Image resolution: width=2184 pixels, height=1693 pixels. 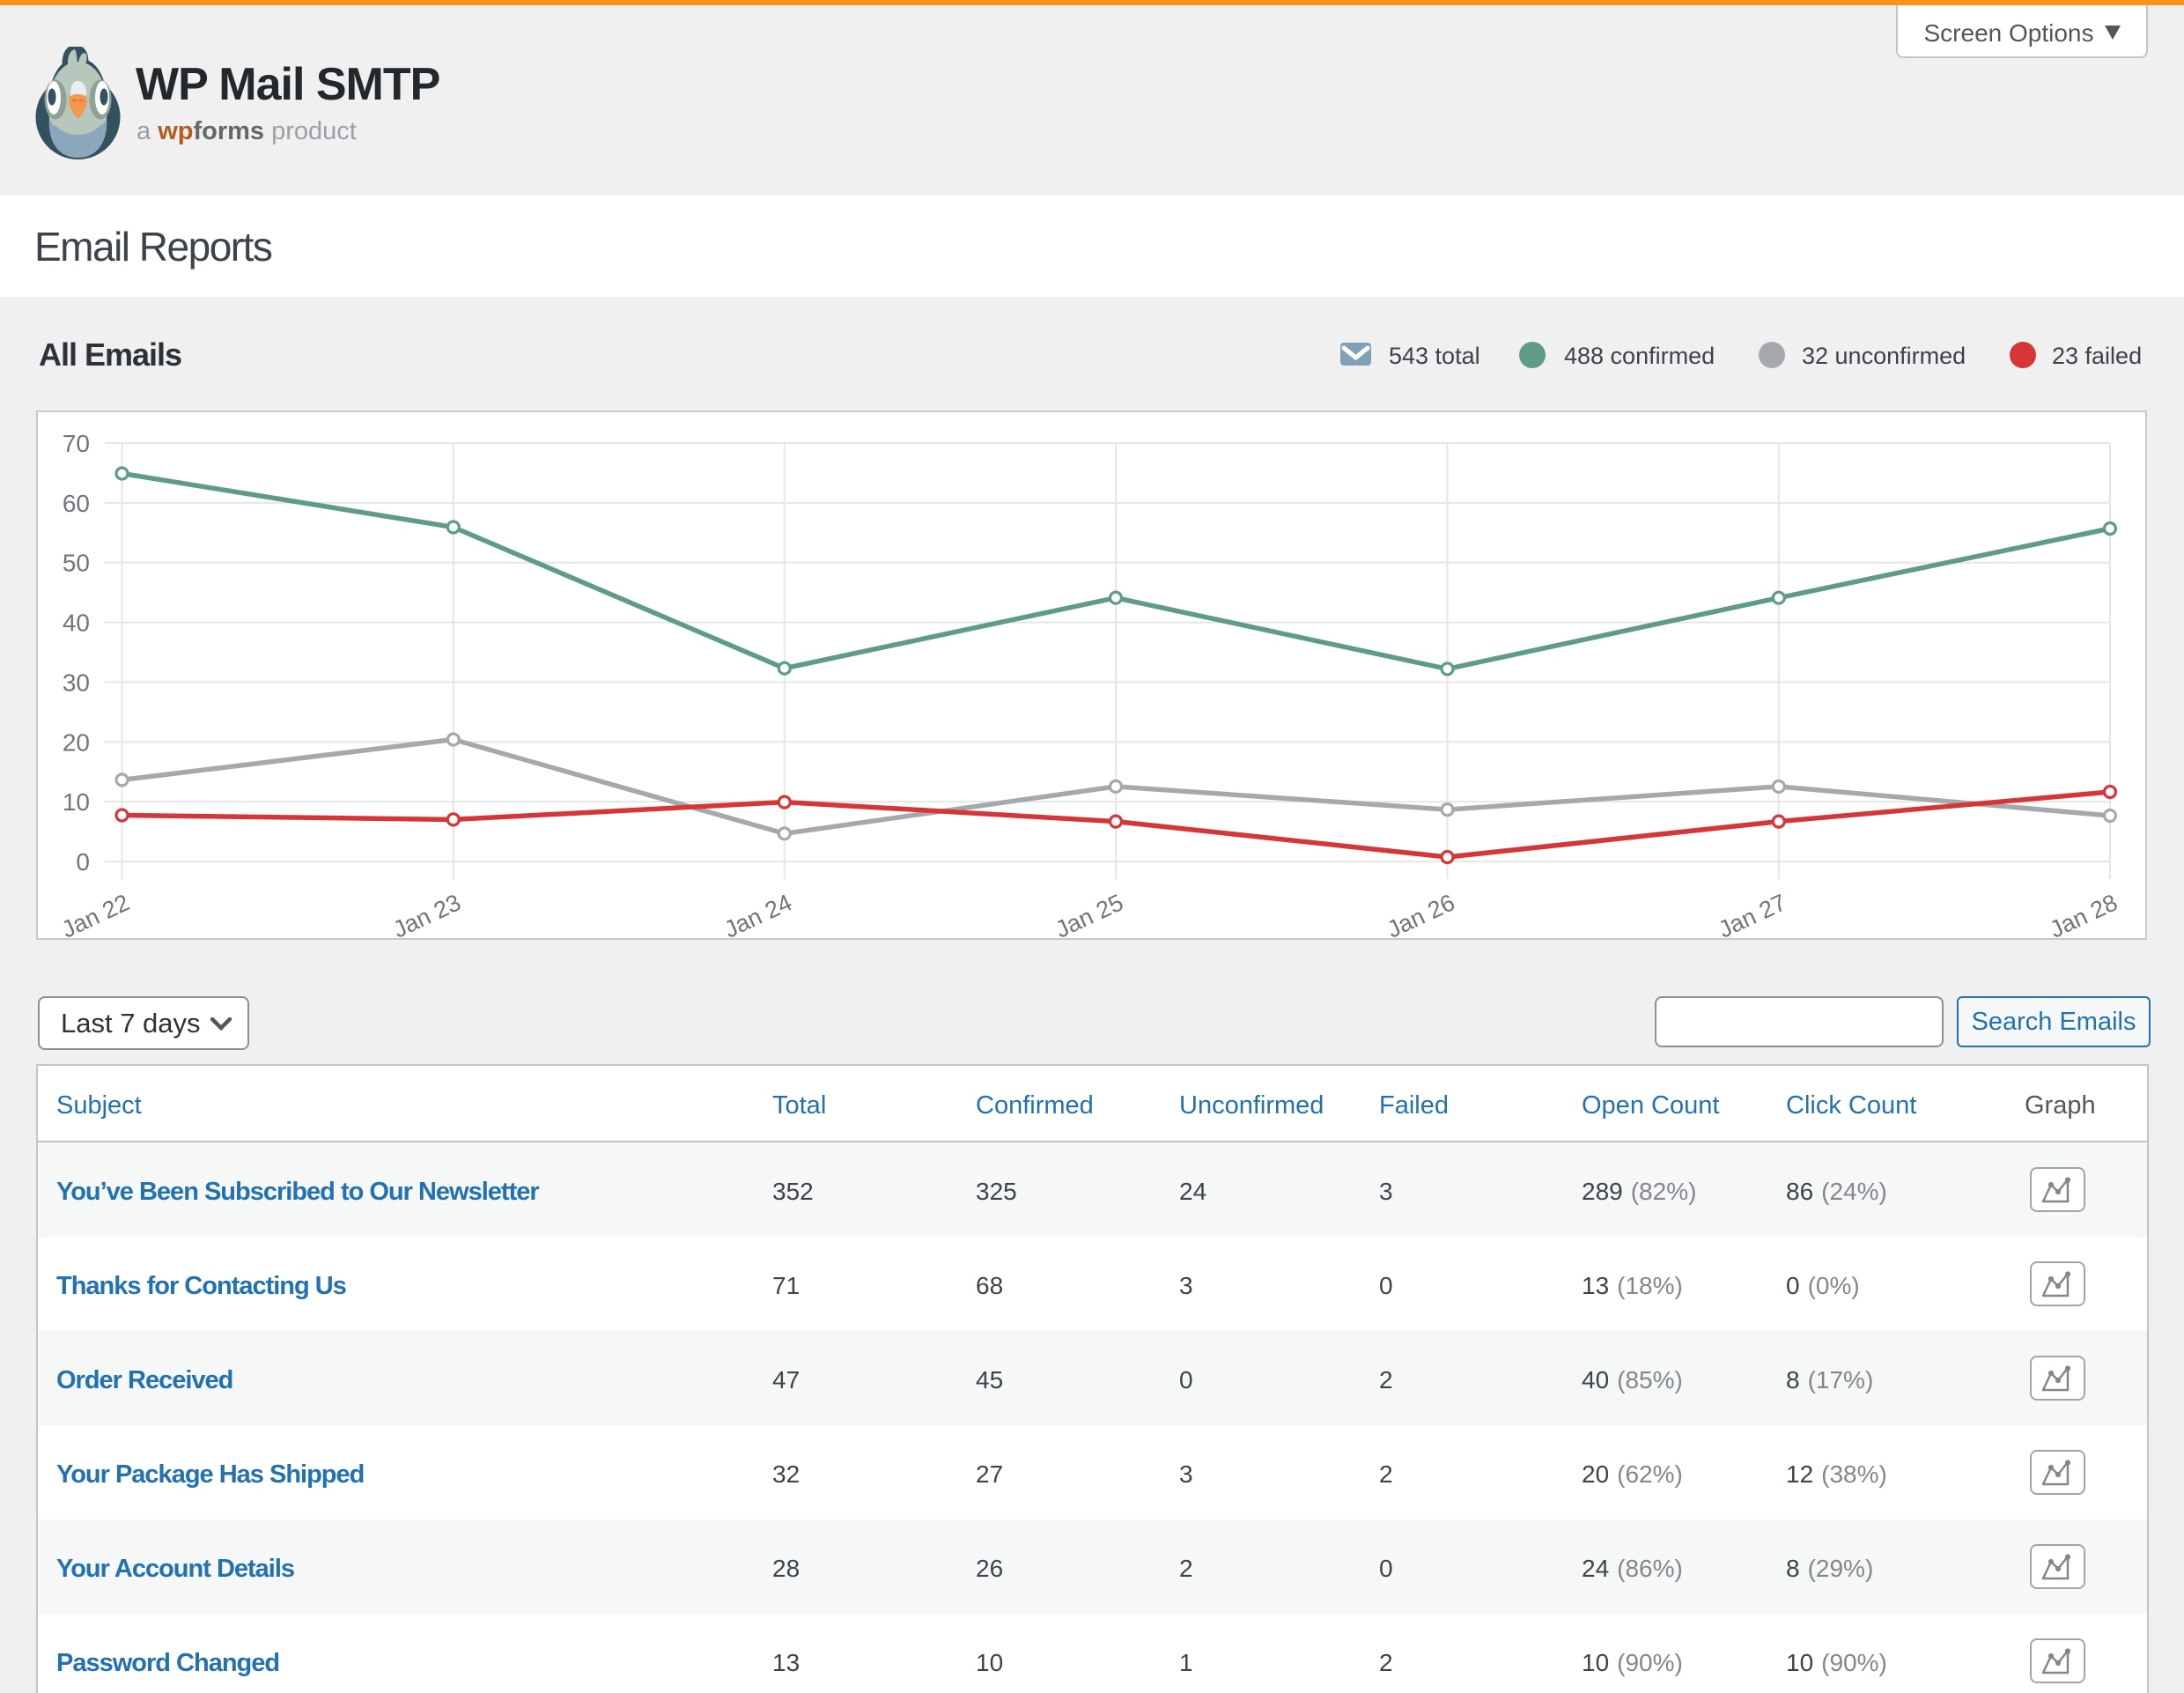 I want to click on svg-text: Jan 27, so click(x=1752, y=913).